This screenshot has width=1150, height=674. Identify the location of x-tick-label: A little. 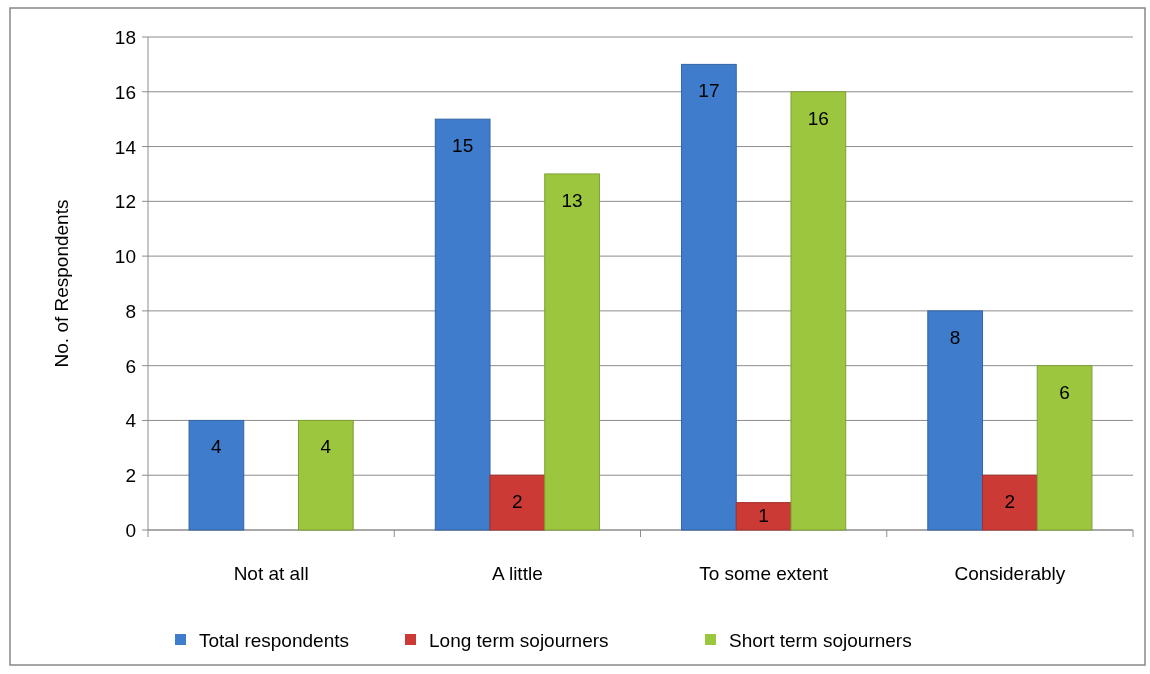
(517, 573).